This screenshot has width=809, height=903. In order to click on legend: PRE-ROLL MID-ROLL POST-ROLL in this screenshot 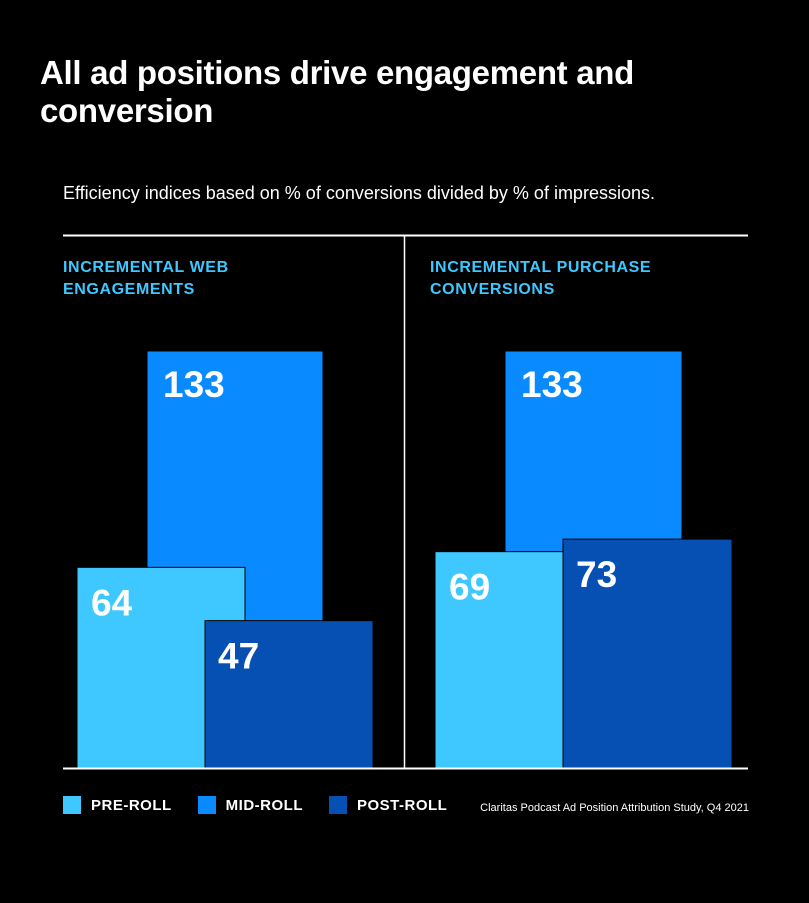, I will do `click(268, 805)`.